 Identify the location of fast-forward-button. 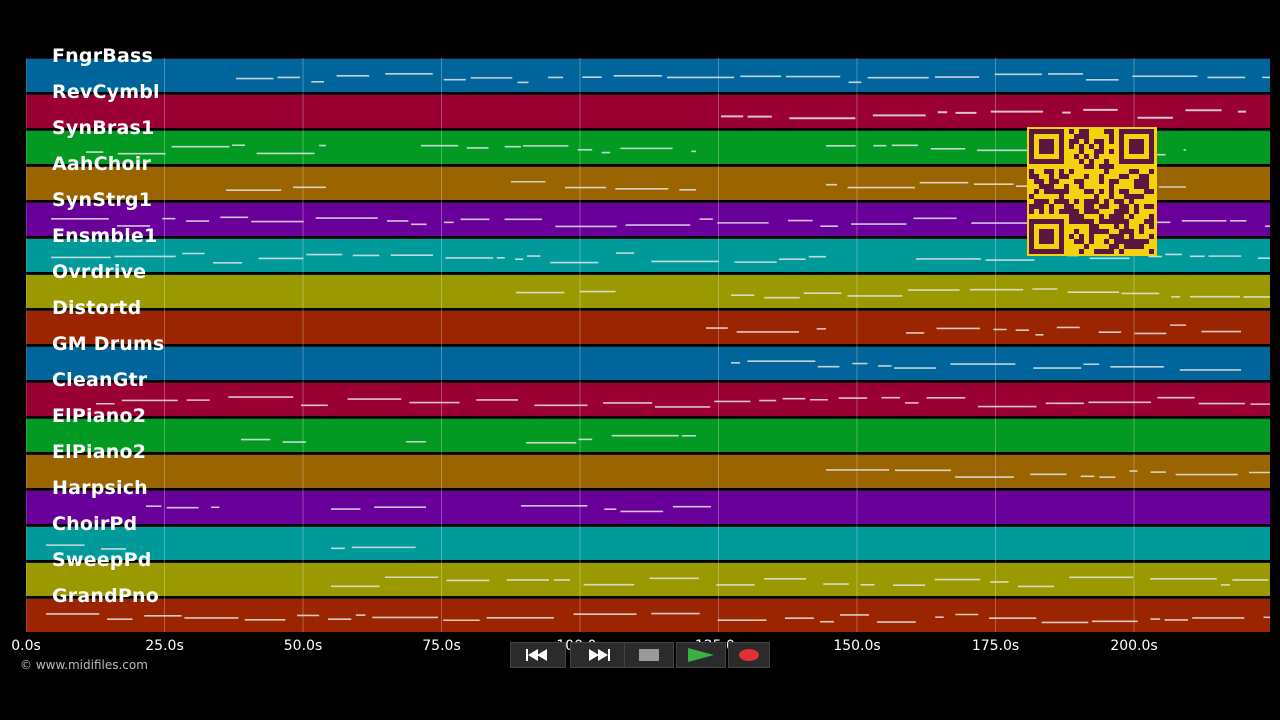
(598, 655).